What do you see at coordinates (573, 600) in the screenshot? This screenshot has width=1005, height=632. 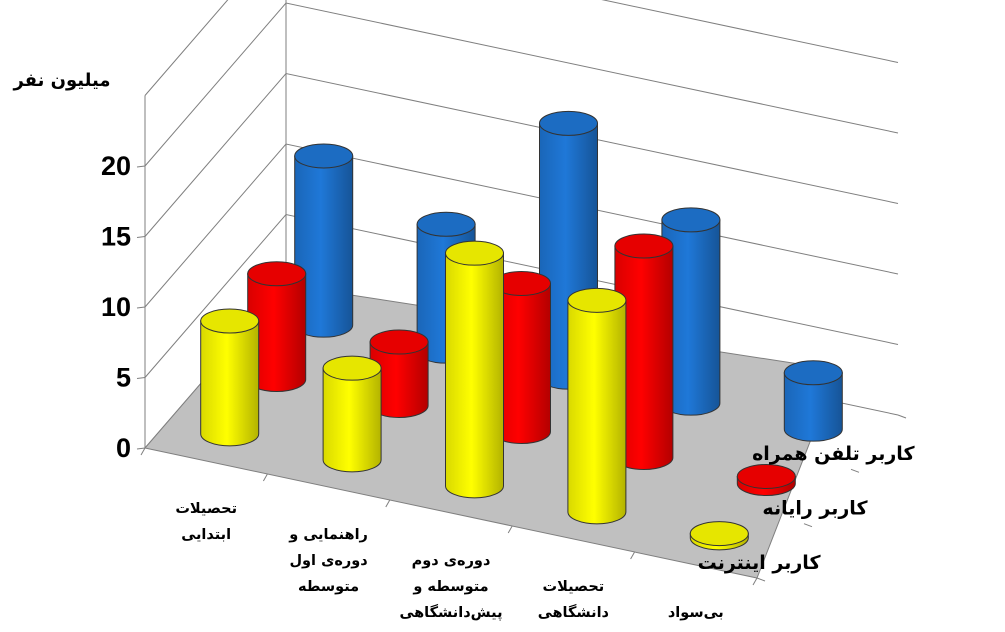 I see `x-tick-label: تحصیلات دانشگاهی` at bounding box center [573, 600].